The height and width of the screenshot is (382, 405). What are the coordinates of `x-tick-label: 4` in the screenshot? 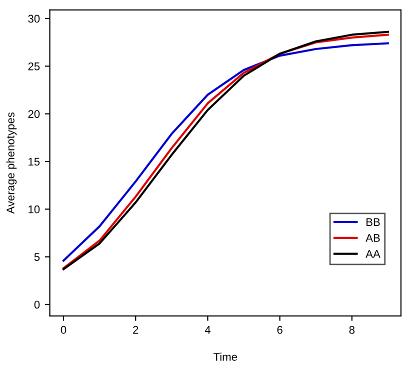 It's located at (207, 330).